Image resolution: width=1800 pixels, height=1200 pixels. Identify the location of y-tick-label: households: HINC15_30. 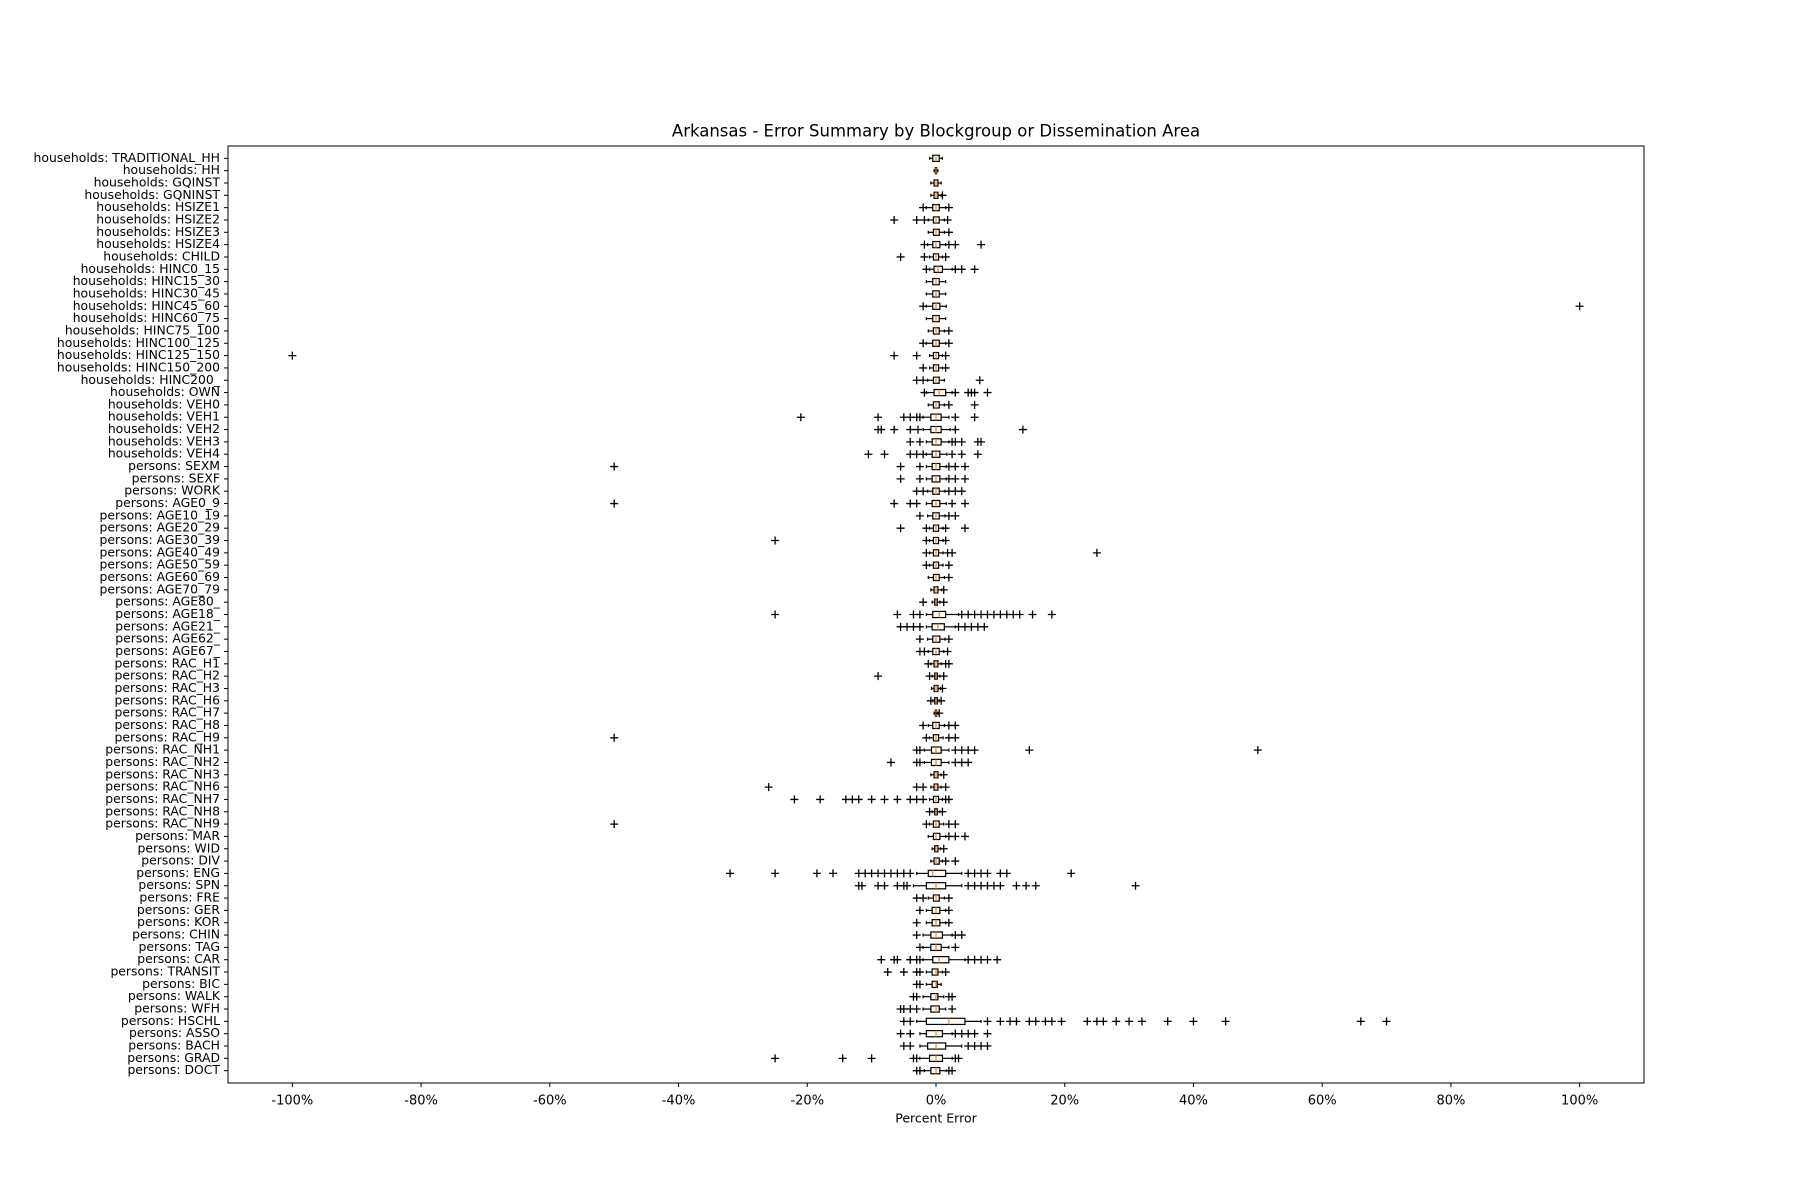
(146, 280).